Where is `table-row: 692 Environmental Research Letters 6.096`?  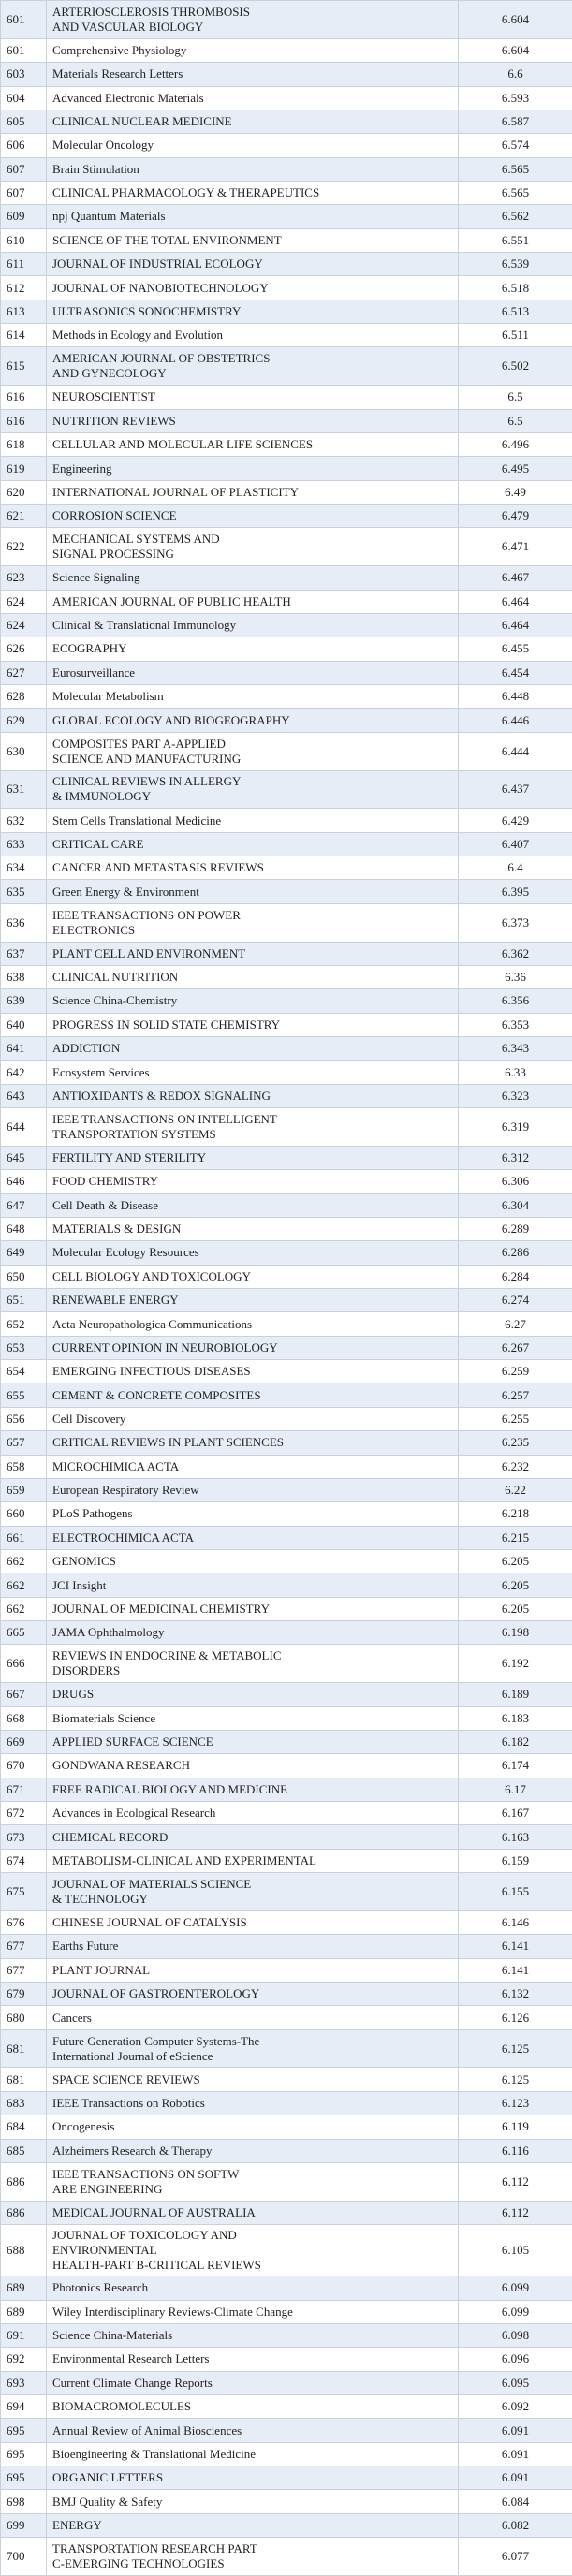
table-row: 692 Environmental Research Letters 6.096 is located at coordinates (286, 2359).